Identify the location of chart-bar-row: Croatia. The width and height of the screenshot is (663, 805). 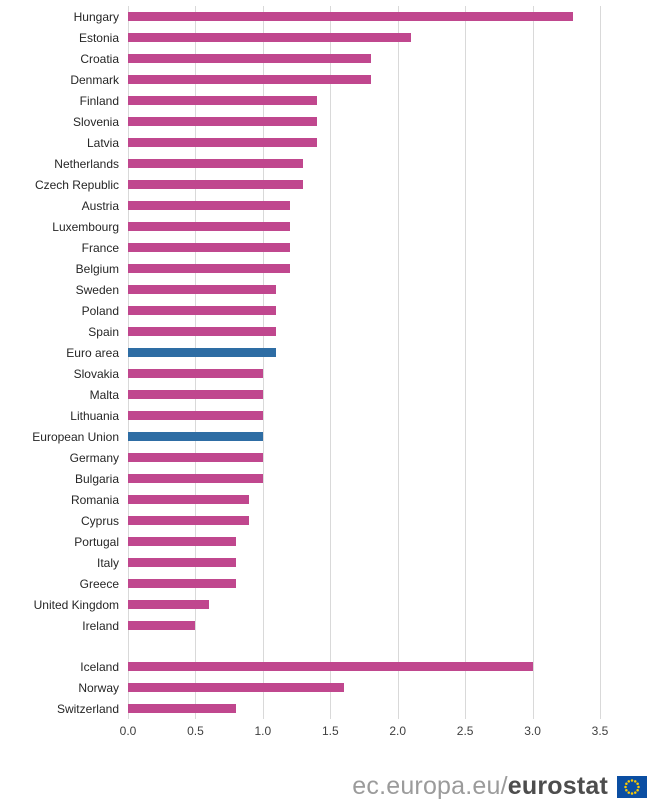
(340, 58).